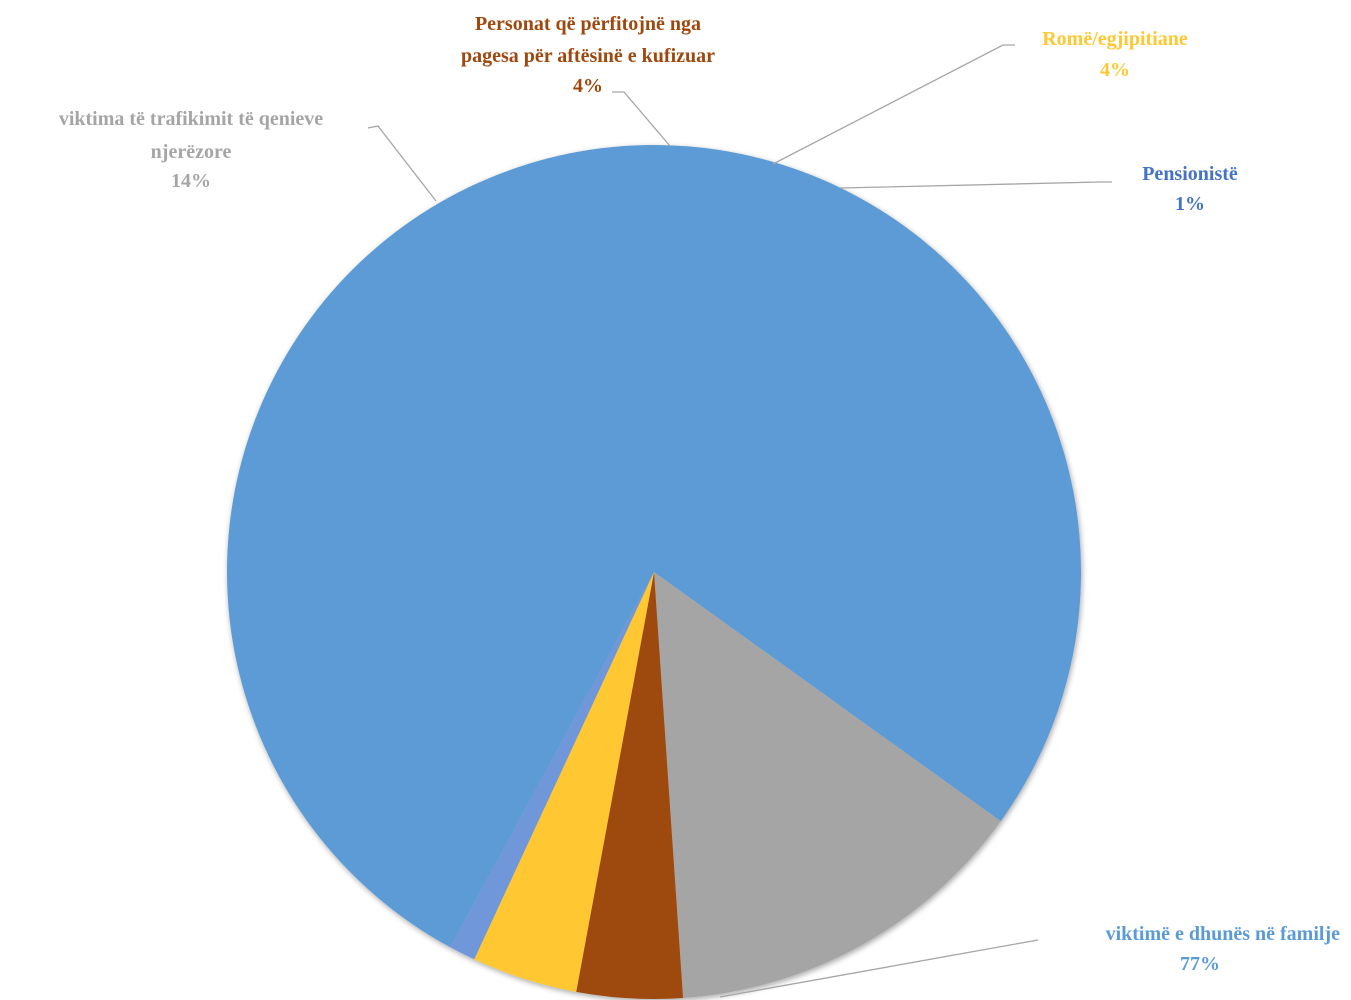 This screenshot has width=1351, height=1000. I want to click on slice-rome-egjipitiane, so click(564, 782).